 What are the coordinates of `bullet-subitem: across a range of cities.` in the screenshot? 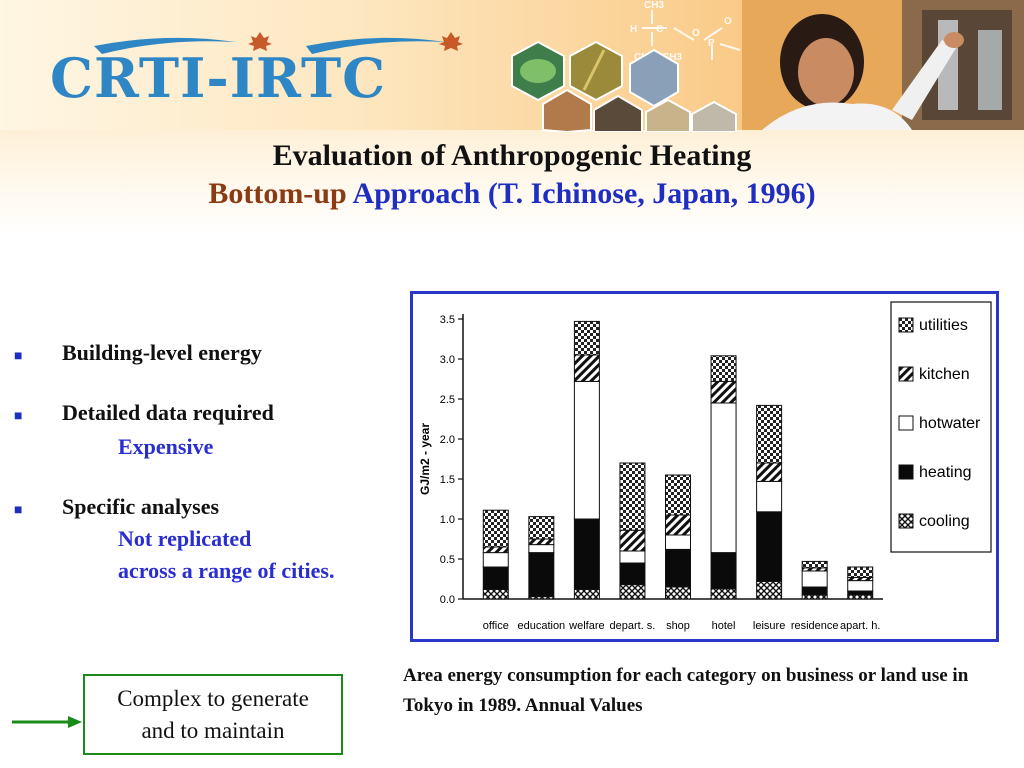 It's located at (226, 570).